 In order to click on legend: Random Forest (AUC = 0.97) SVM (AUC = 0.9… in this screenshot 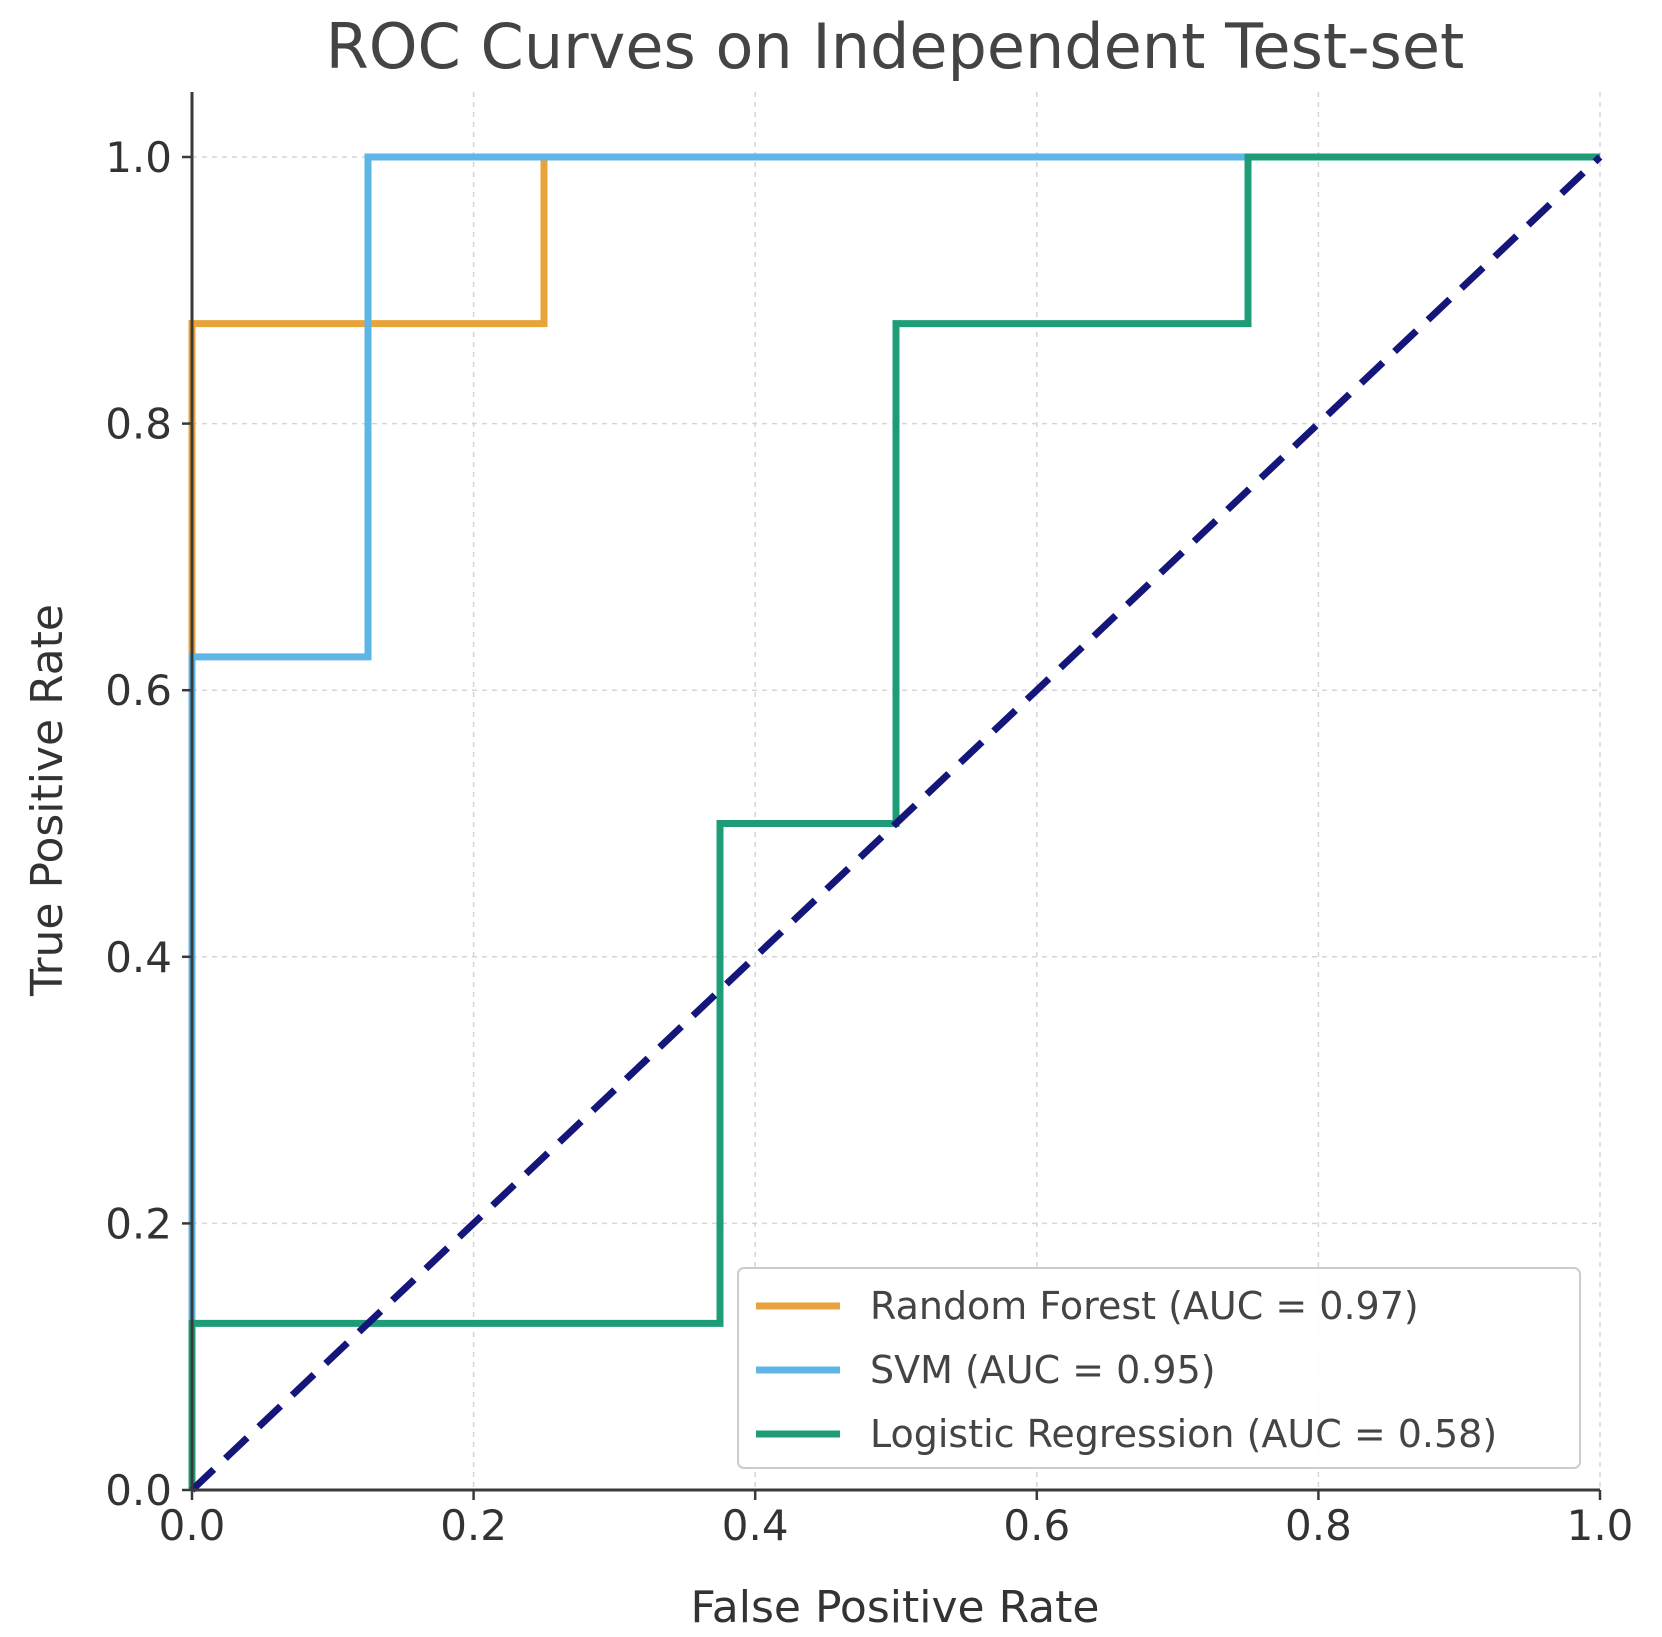, I will do `click(1159, 1368)`.